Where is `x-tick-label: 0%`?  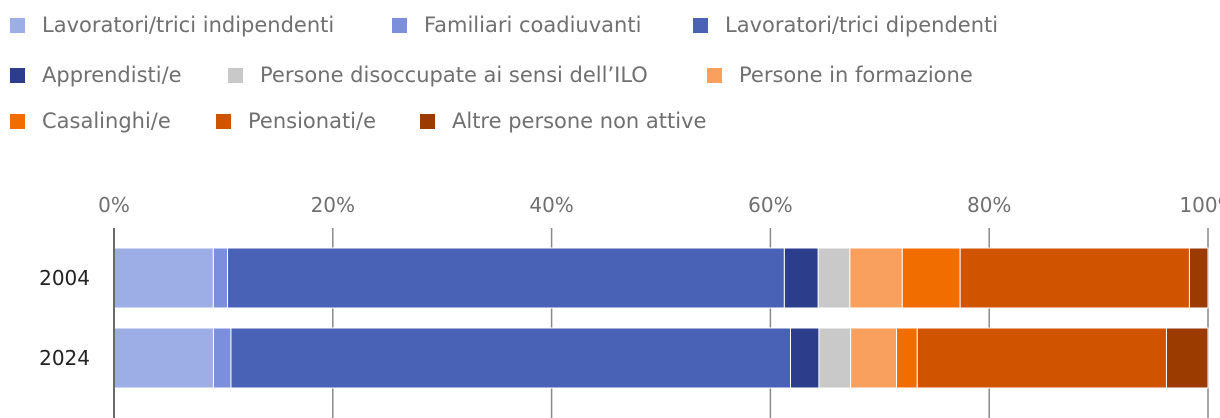
x-tick-label: 0% is located at coordinates (114, 205).